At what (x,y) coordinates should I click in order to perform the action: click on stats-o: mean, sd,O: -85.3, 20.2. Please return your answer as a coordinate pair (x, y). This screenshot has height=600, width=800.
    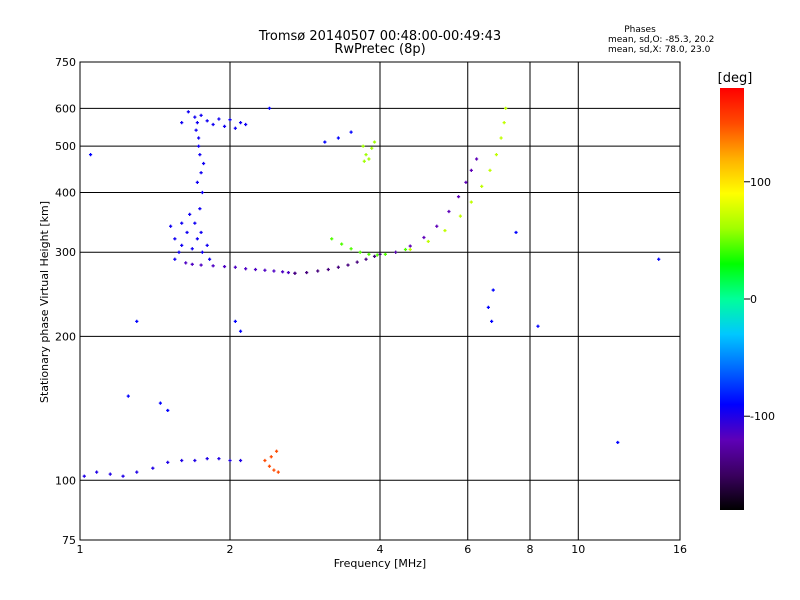
    Looking at the image, I should click on (661, 40).